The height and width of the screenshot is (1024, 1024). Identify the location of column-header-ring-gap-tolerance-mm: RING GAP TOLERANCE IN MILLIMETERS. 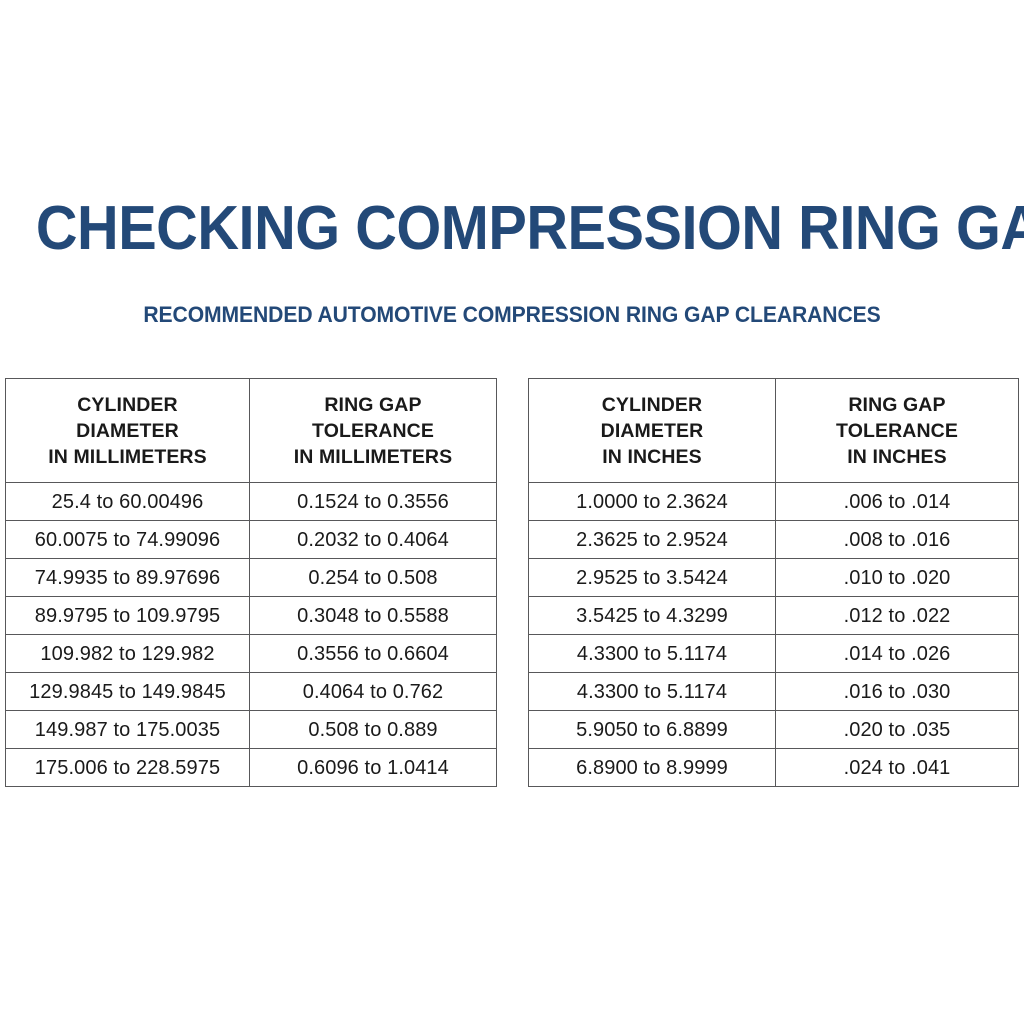
(373, 430).